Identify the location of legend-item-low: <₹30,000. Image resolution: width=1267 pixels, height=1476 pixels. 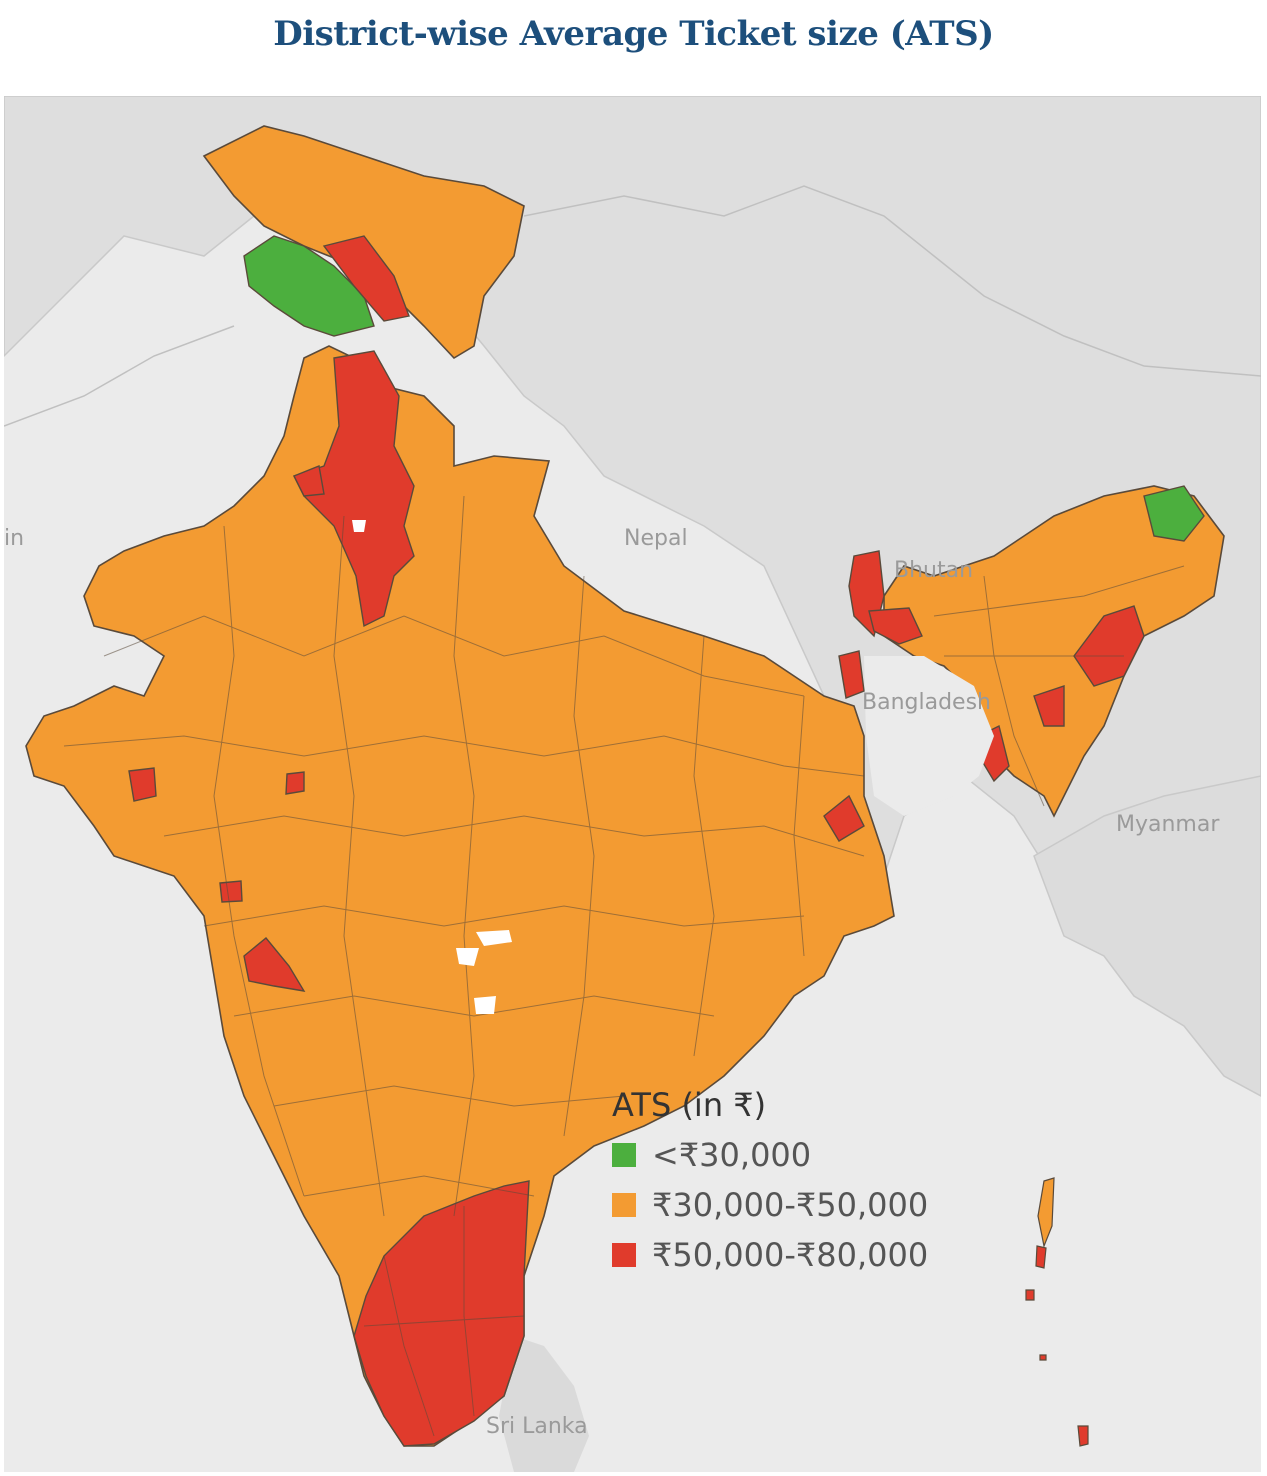
(770, 1155).